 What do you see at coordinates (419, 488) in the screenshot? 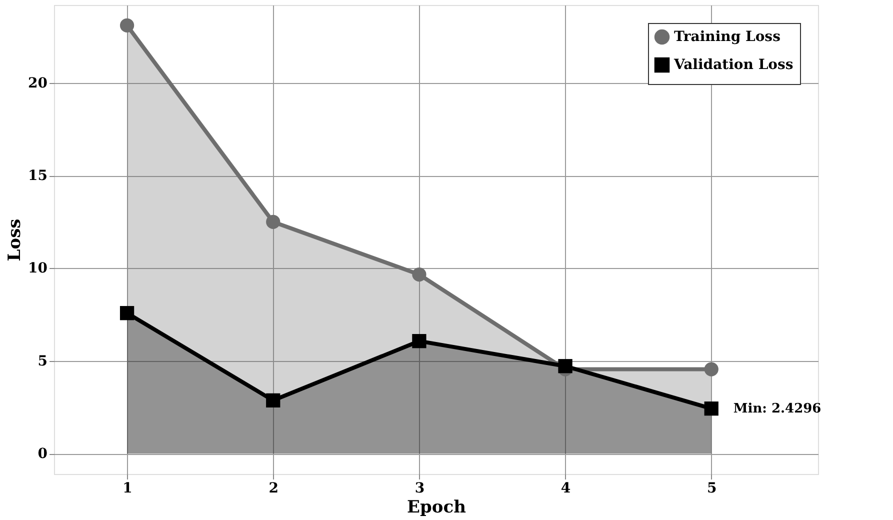
I see `x-tick-label: 3` at bounding box center [419, 488].